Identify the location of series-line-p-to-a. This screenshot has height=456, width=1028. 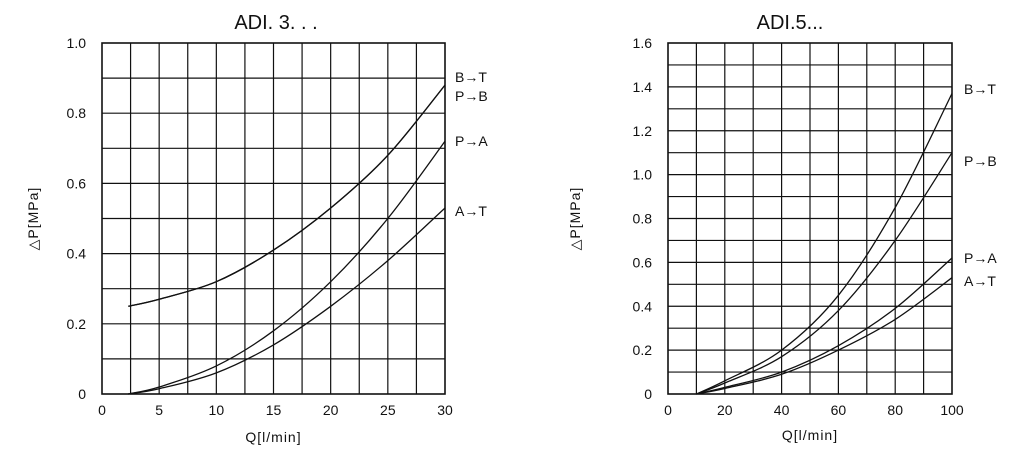
(824, 326).